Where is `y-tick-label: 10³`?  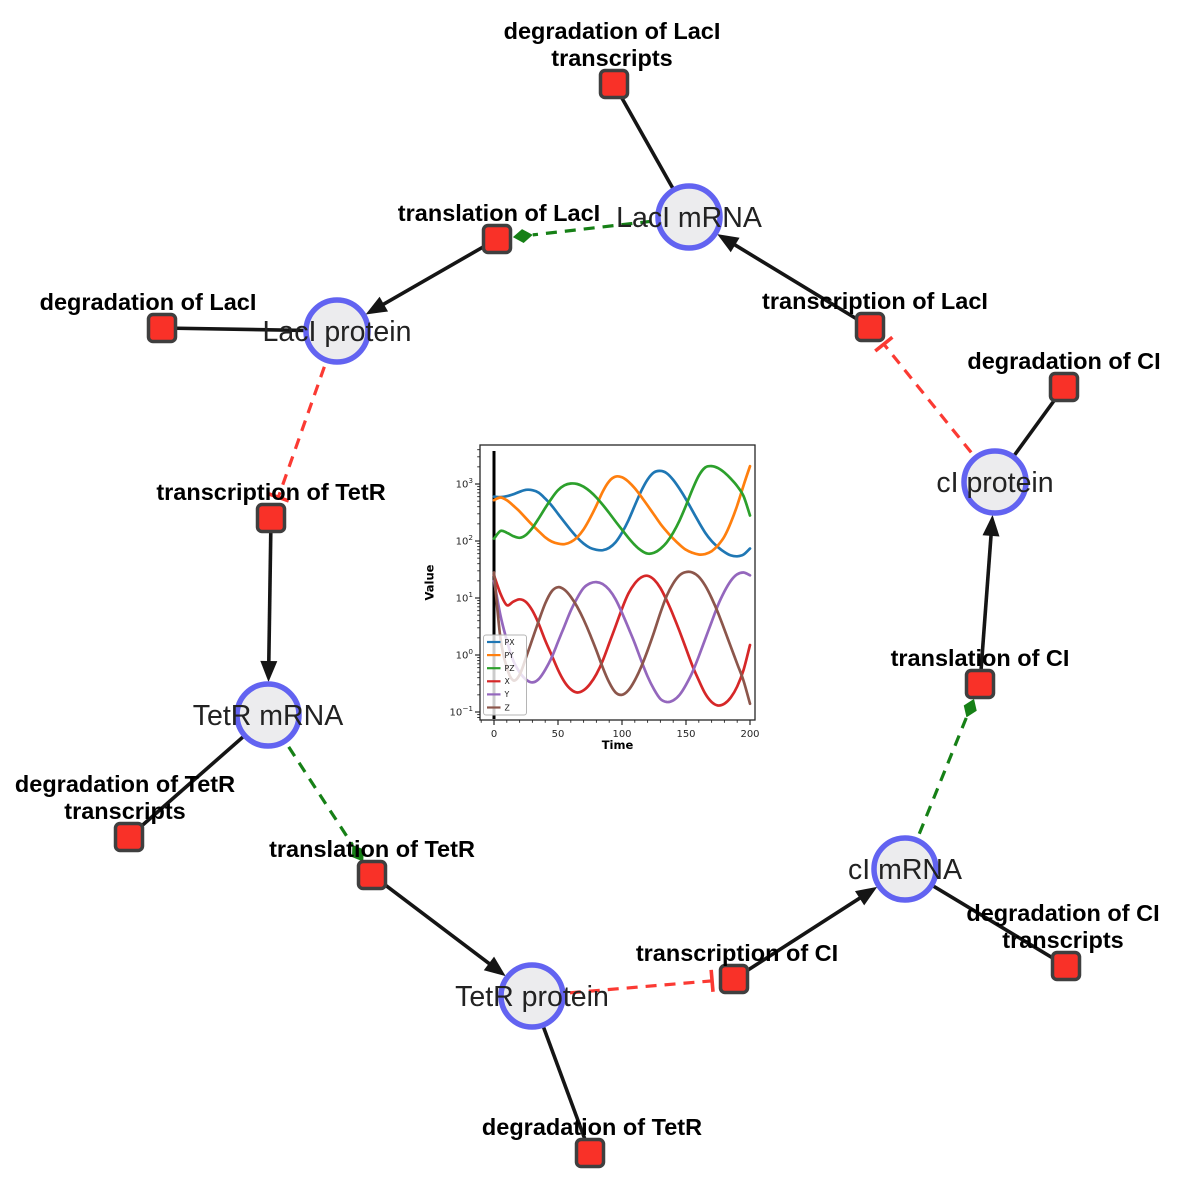
y-tick-label: 10³ is located at coordinates (465, 483).